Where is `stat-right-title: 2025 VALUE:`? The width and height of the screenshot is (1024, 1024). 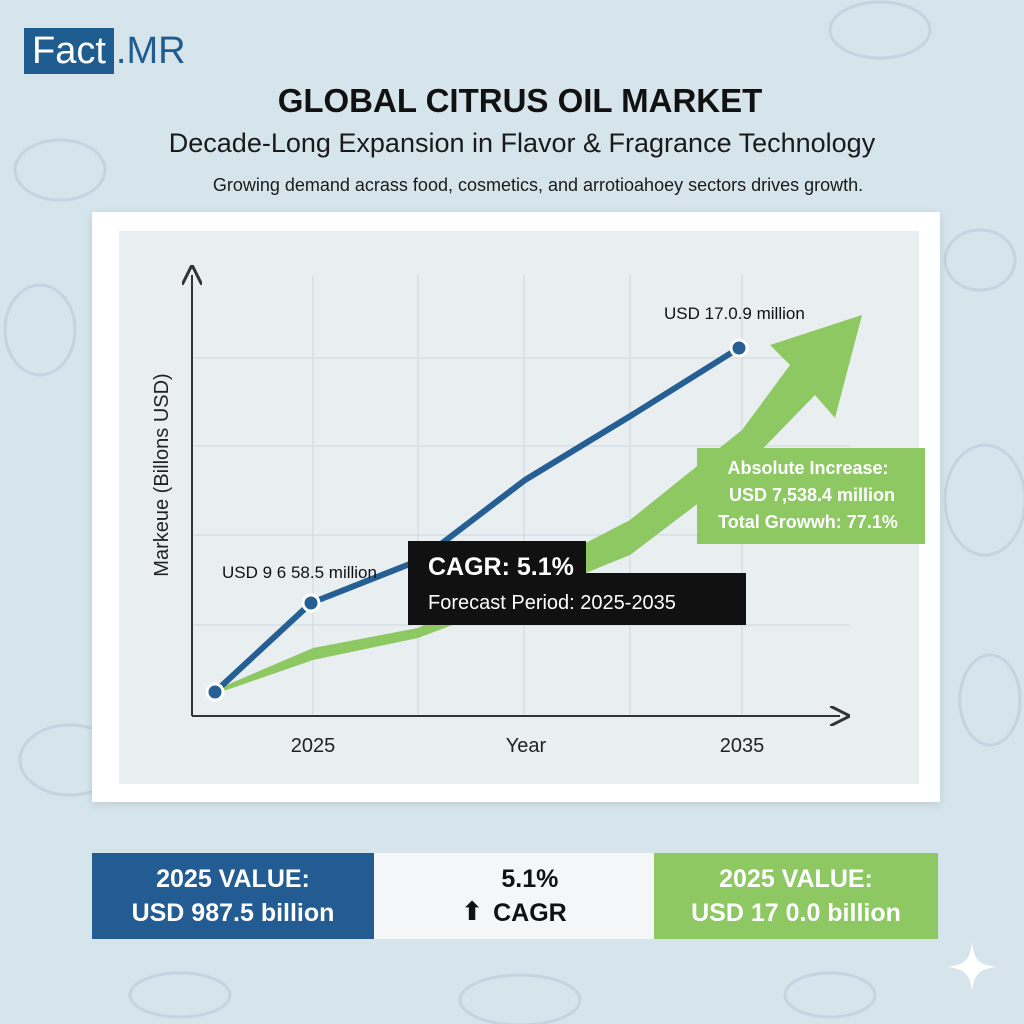 stat-right-title: 2025 VALUE: is located at coordinates (796, 879).